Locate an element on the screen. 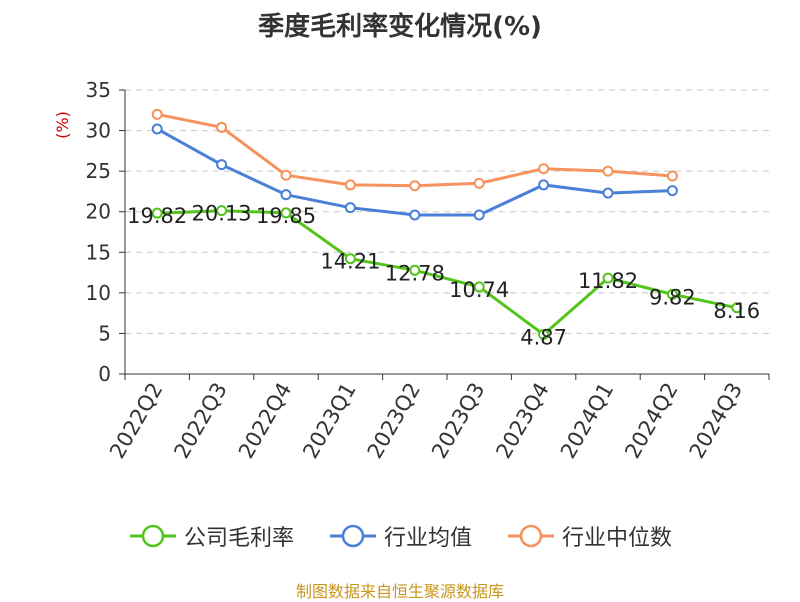  x-tick-label: 2023Q1 is located at coordinates (329, 421).